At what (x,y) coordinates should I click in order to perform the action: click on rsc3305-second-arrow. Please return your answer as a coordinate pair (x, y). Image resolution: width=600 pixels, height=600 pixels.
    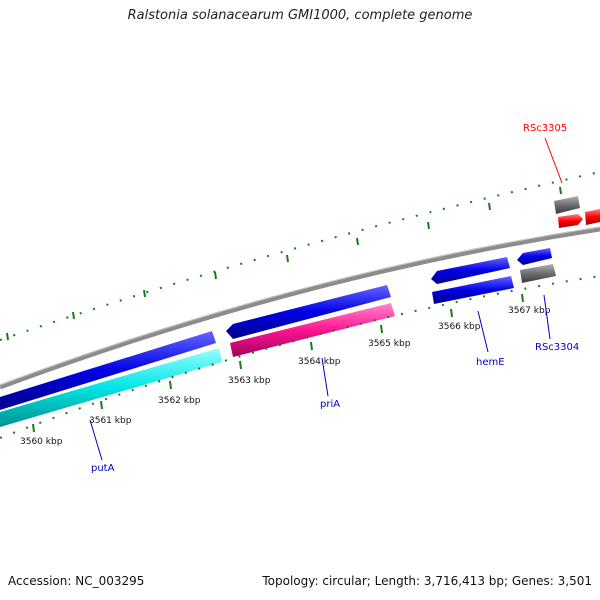
    Looking at the image, I should click on (592, 217).